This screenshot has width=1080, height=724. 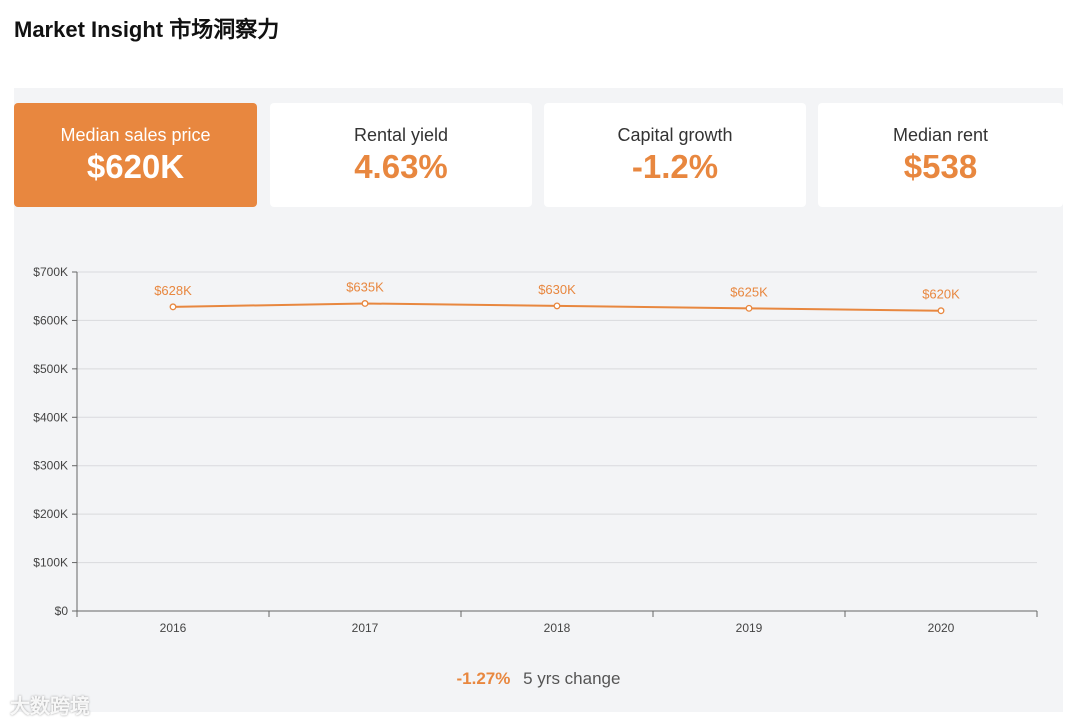 I want to click on change-label: 5 yrs change, so click(x=572, y=678).